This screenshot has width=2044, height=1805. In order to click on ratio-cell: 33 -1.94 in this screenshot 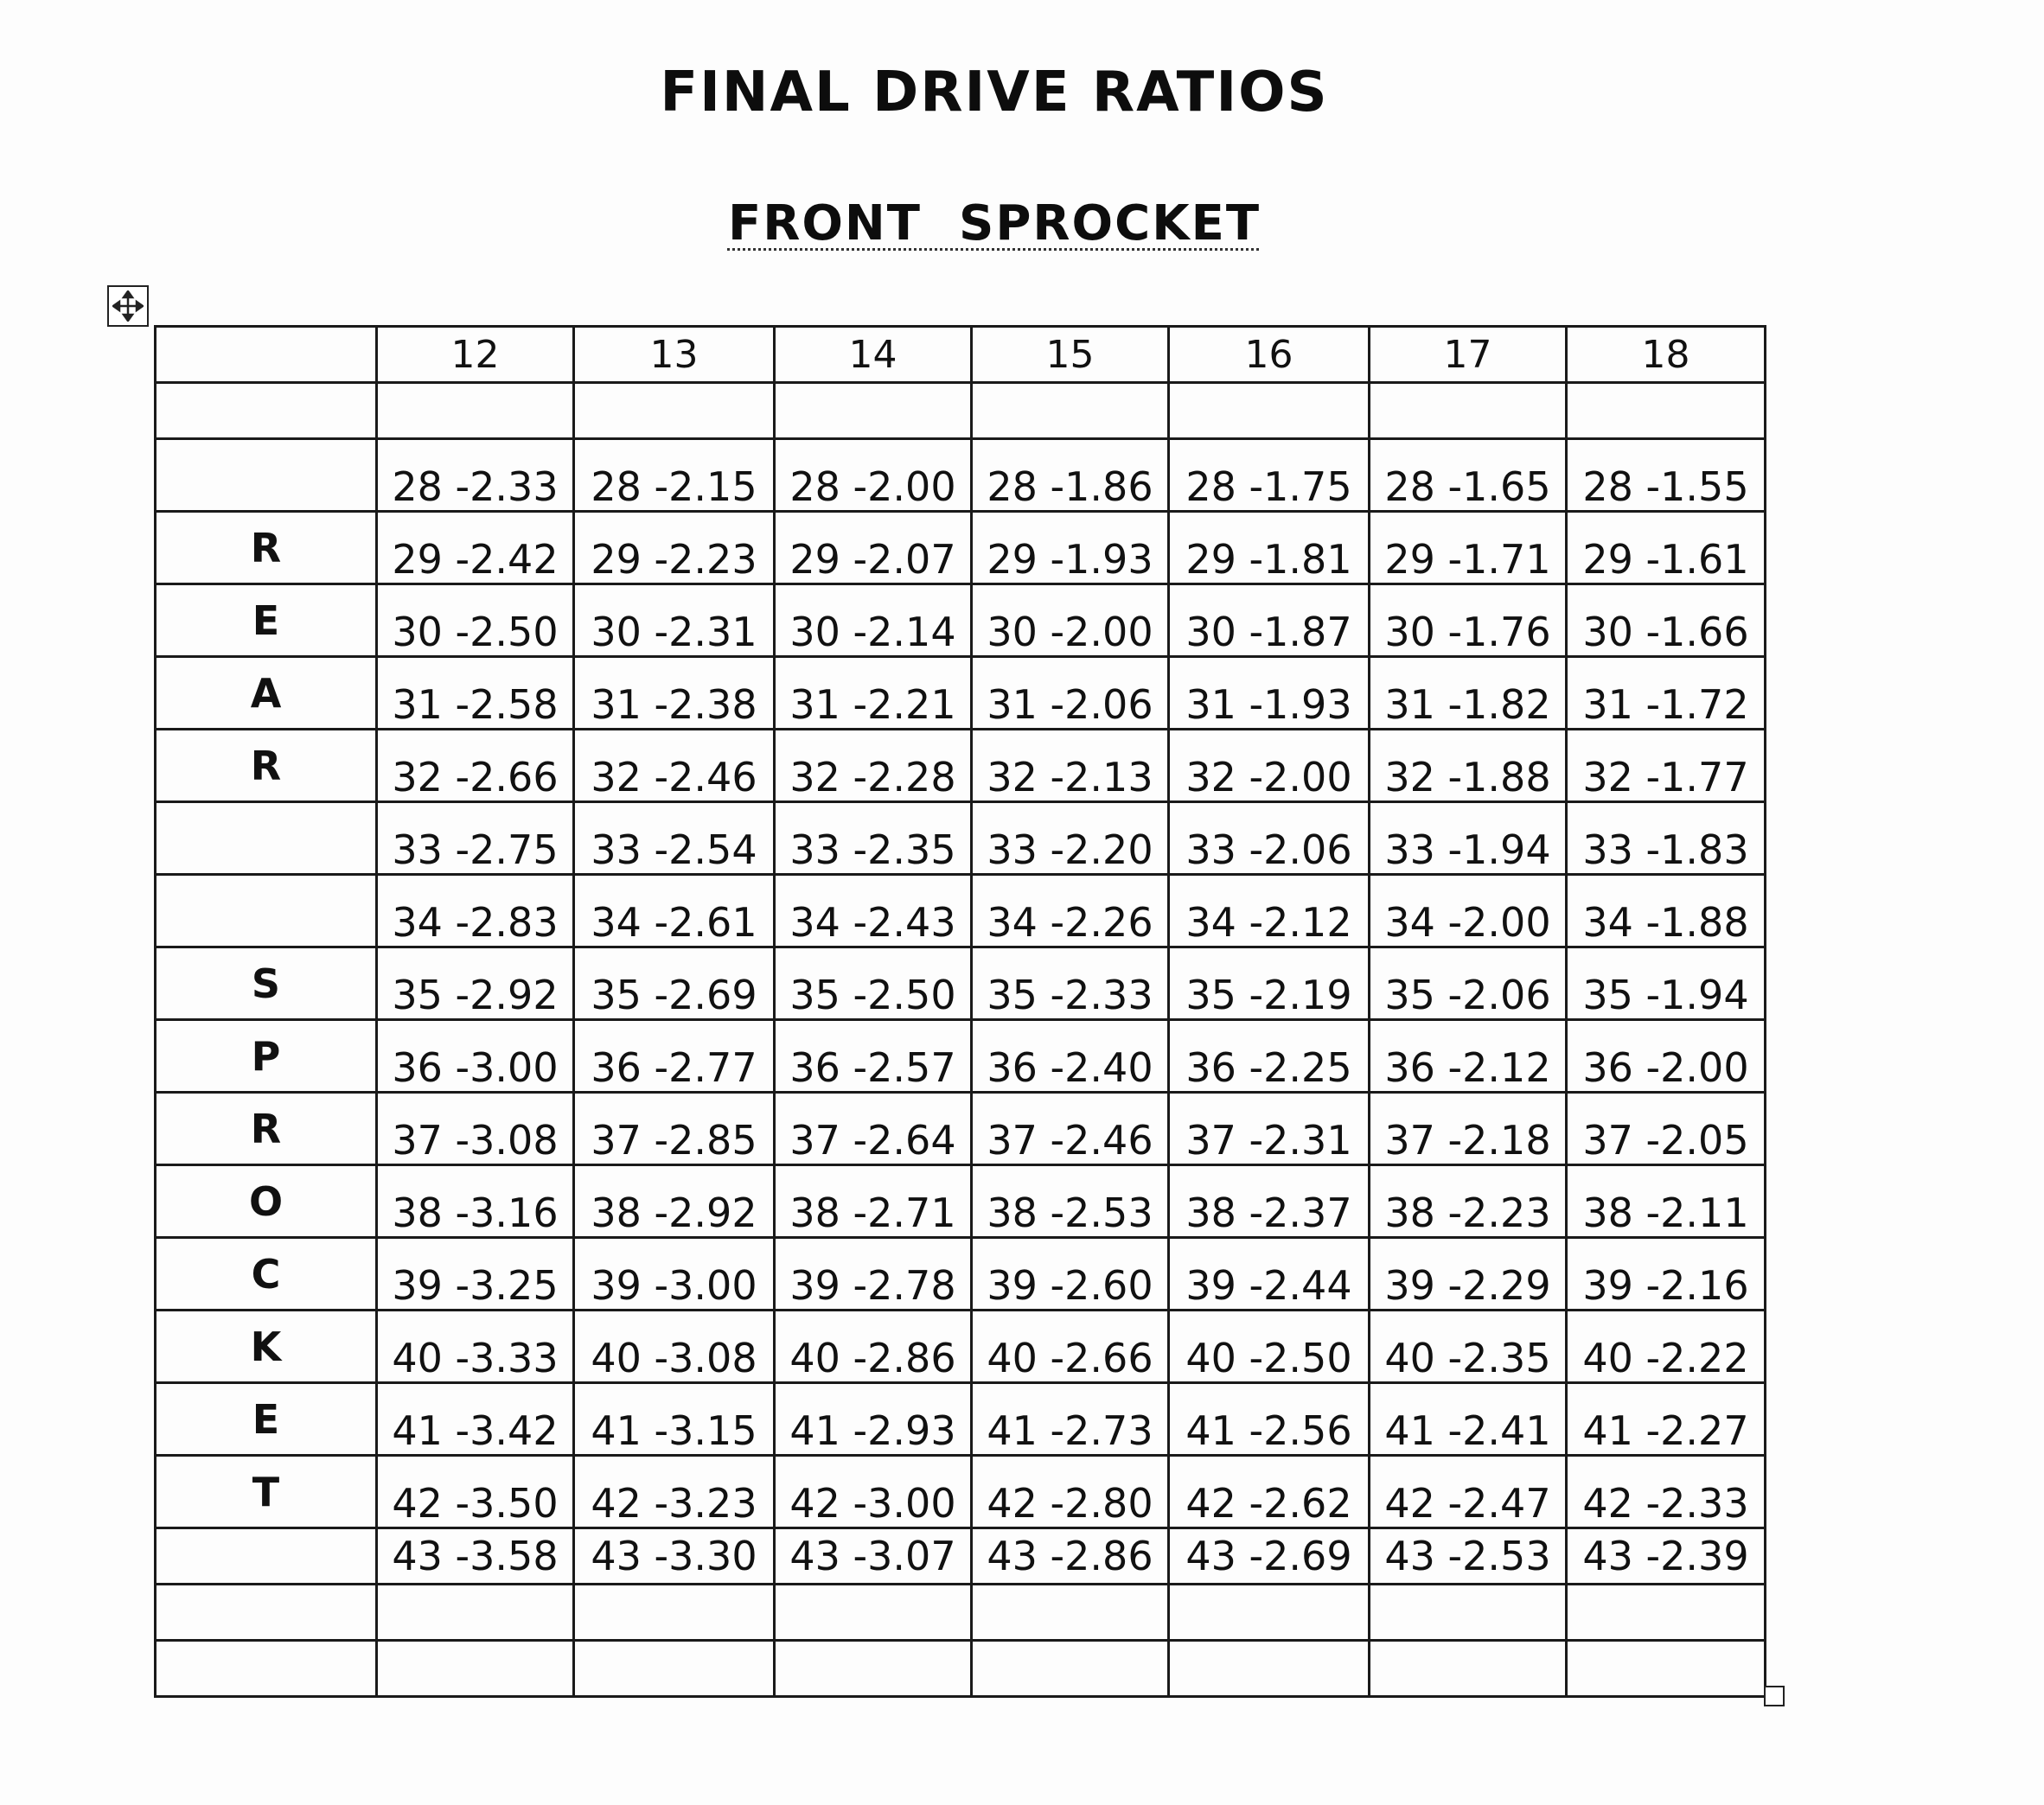, I will do `click(1468, 838)`.